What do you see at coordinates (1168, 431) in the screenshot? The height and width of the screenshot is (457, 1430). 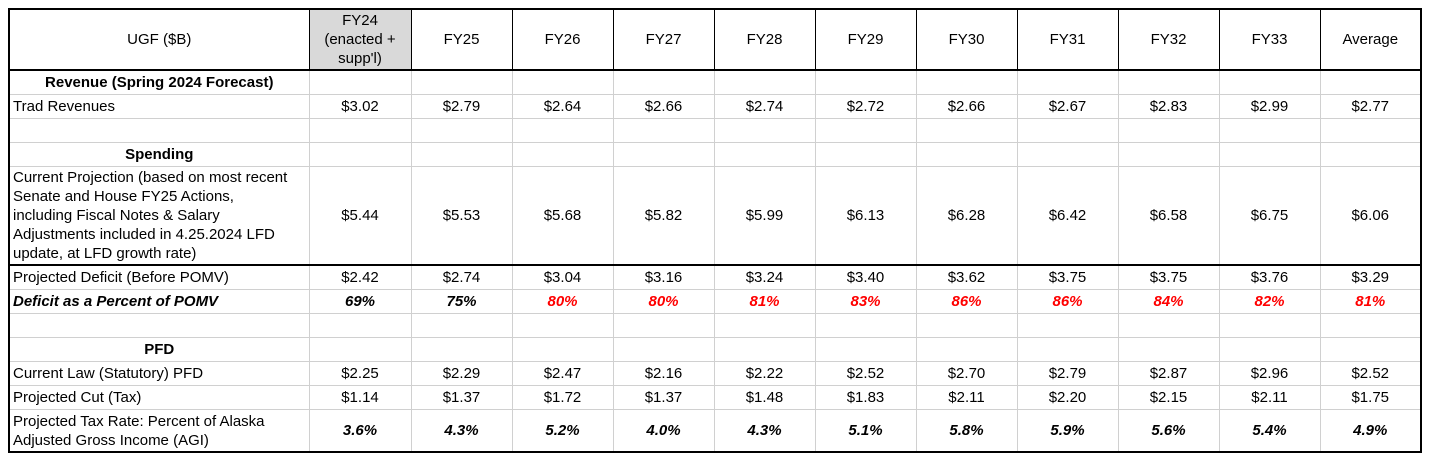 I see `value-cell: 5.6%` at bounding box center [1168, 431].